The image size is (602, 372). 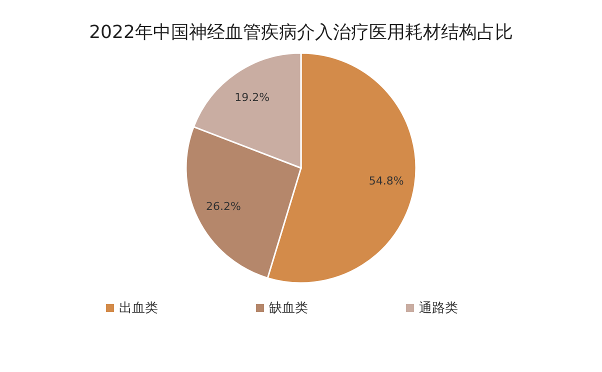 What do you see at coordinates (438, 308) in the screenshot?
I see `legend-label: 通路类` at bounding box center [438, 308].